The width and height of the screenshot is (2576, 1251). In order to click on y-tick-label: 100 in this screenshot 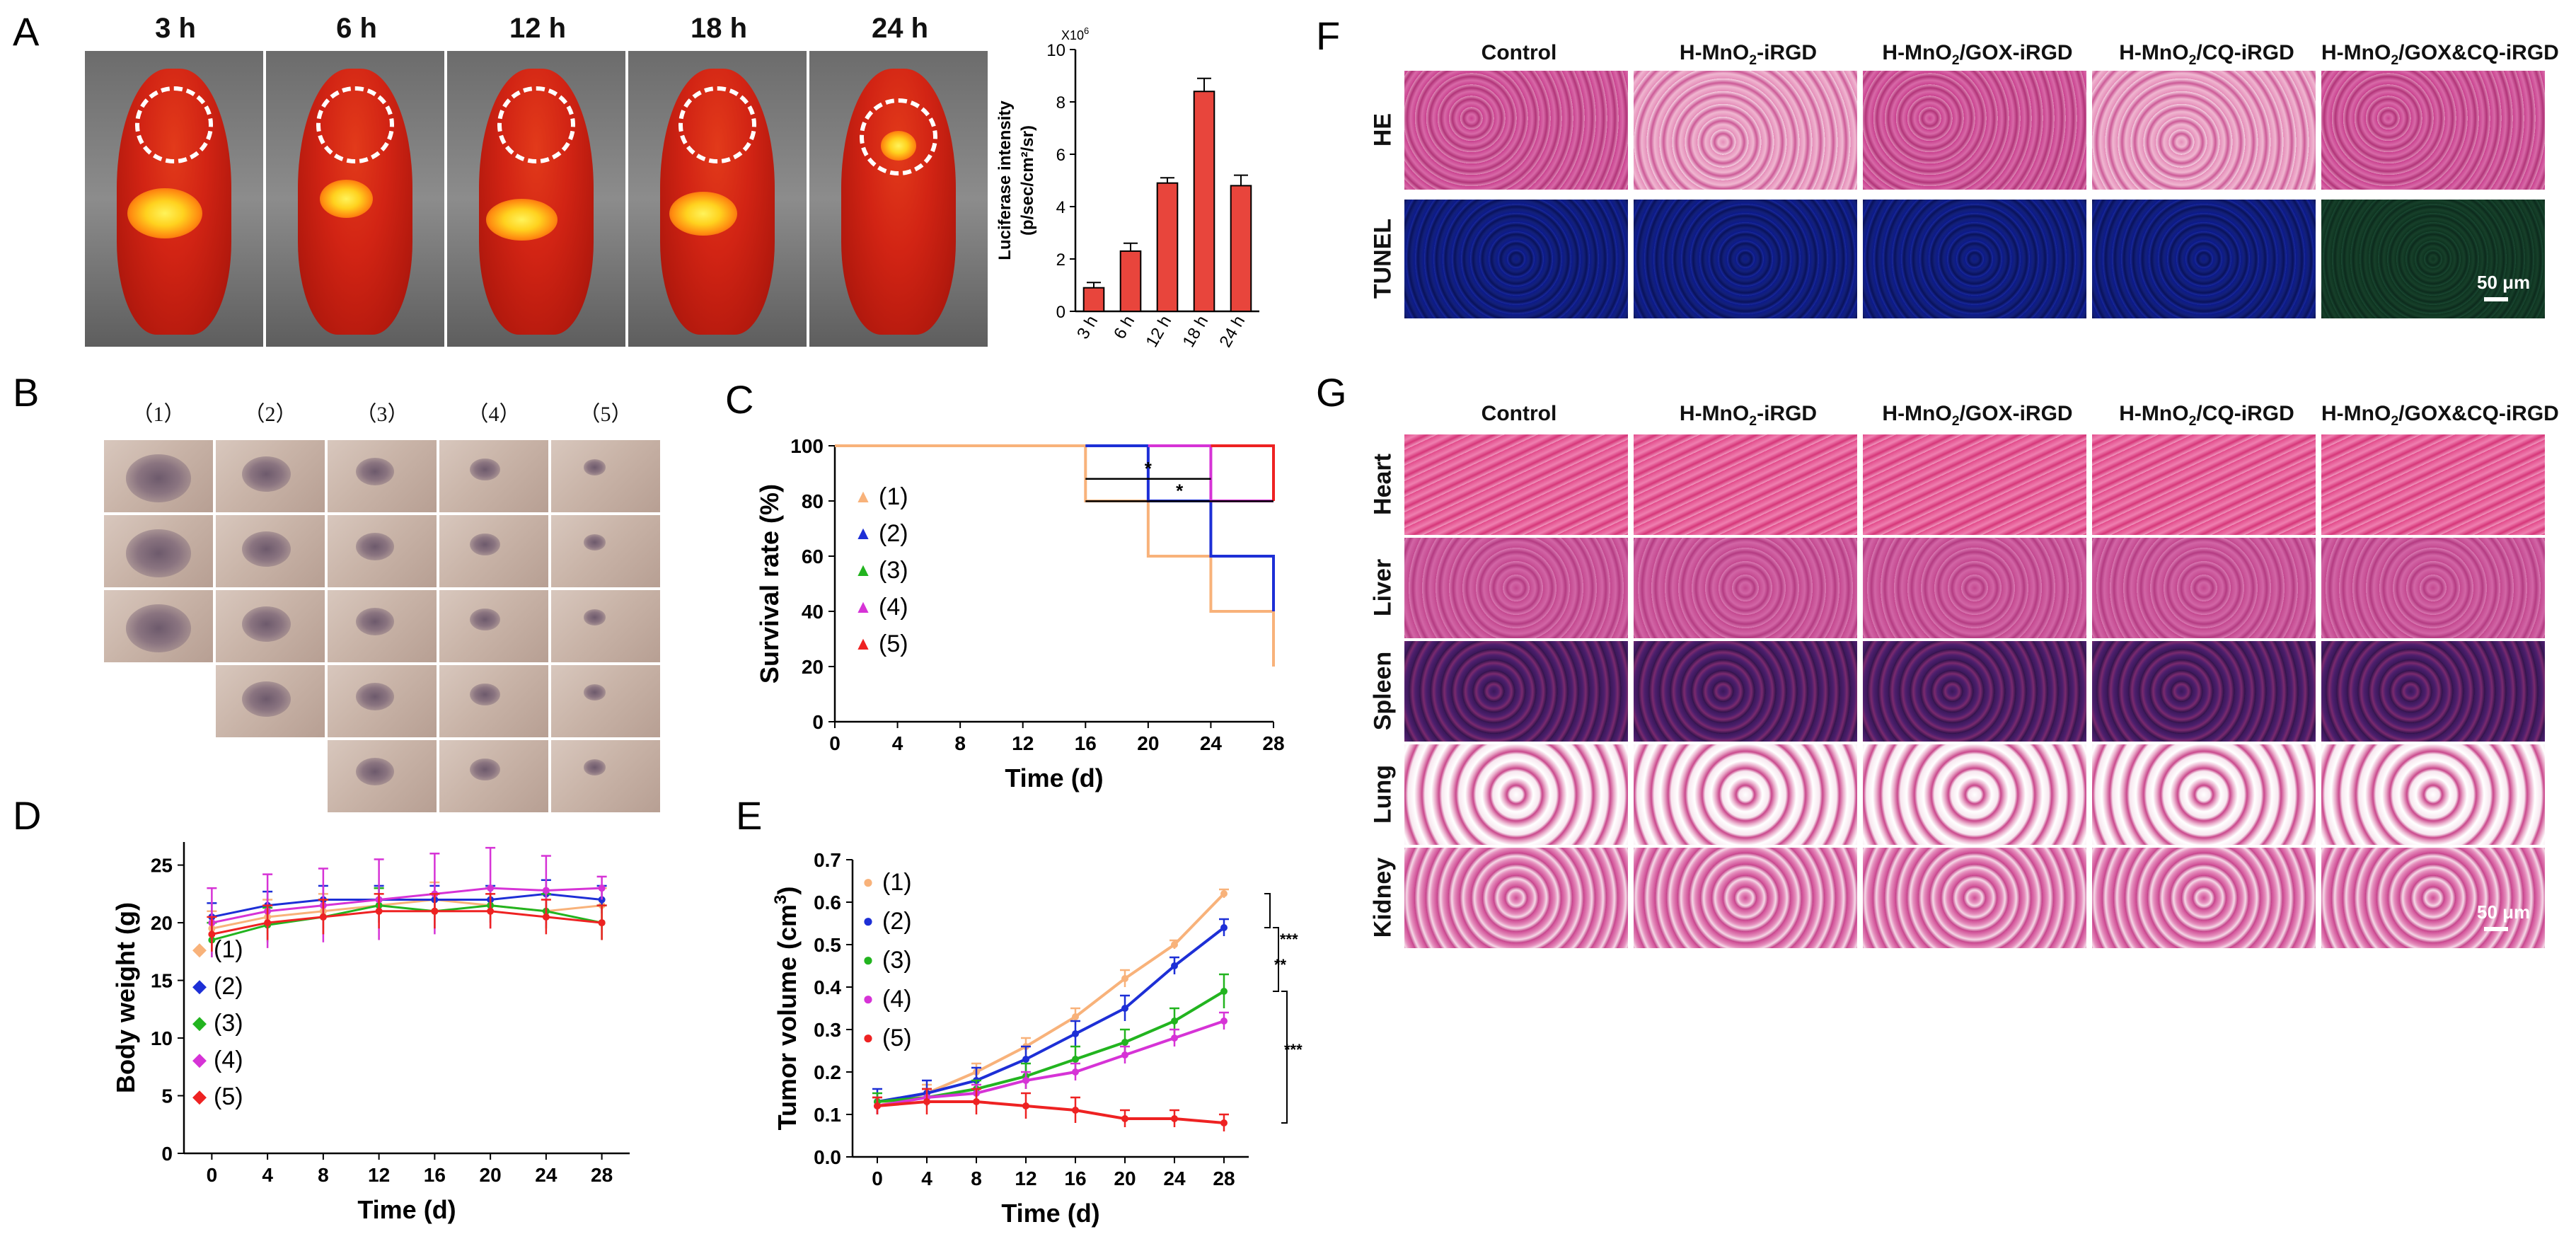, I will do `click(807, 446)`.